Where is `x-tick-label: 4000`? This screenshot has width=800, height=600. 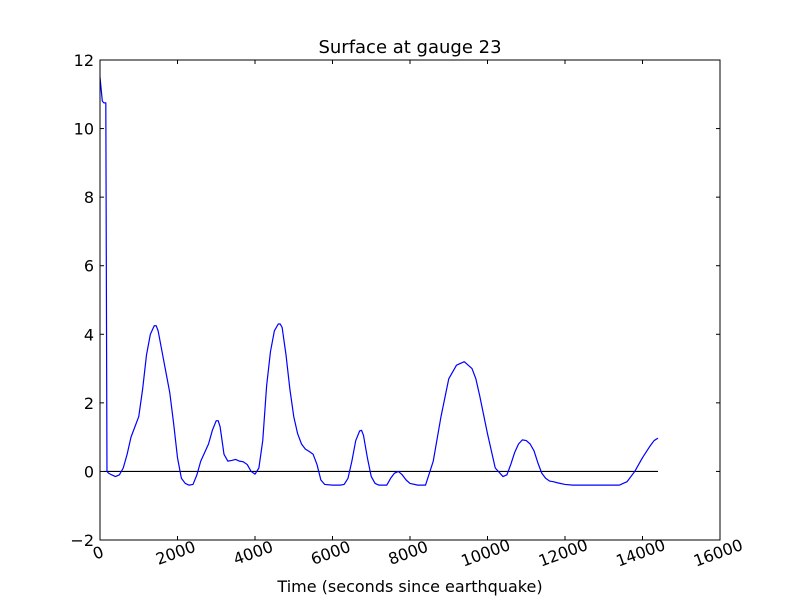
x-tick-label: 4000 is located at coordinates (253, 553).